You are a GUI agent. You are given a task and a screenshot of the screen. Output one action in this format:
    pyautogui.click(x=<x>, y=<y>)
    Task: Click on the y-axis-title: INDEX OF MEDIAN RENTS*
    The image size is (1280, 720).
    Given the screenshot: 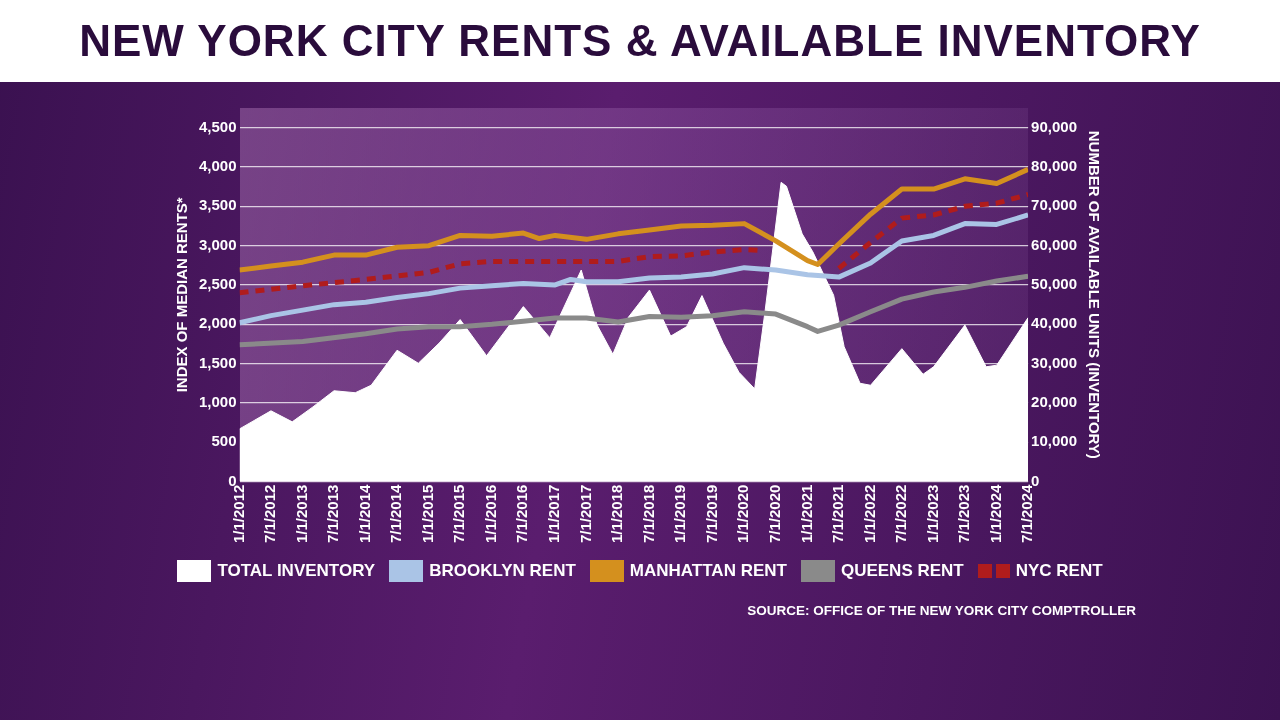 What is the action you would take?
    pyautogui.click(x=182, y=295)
    